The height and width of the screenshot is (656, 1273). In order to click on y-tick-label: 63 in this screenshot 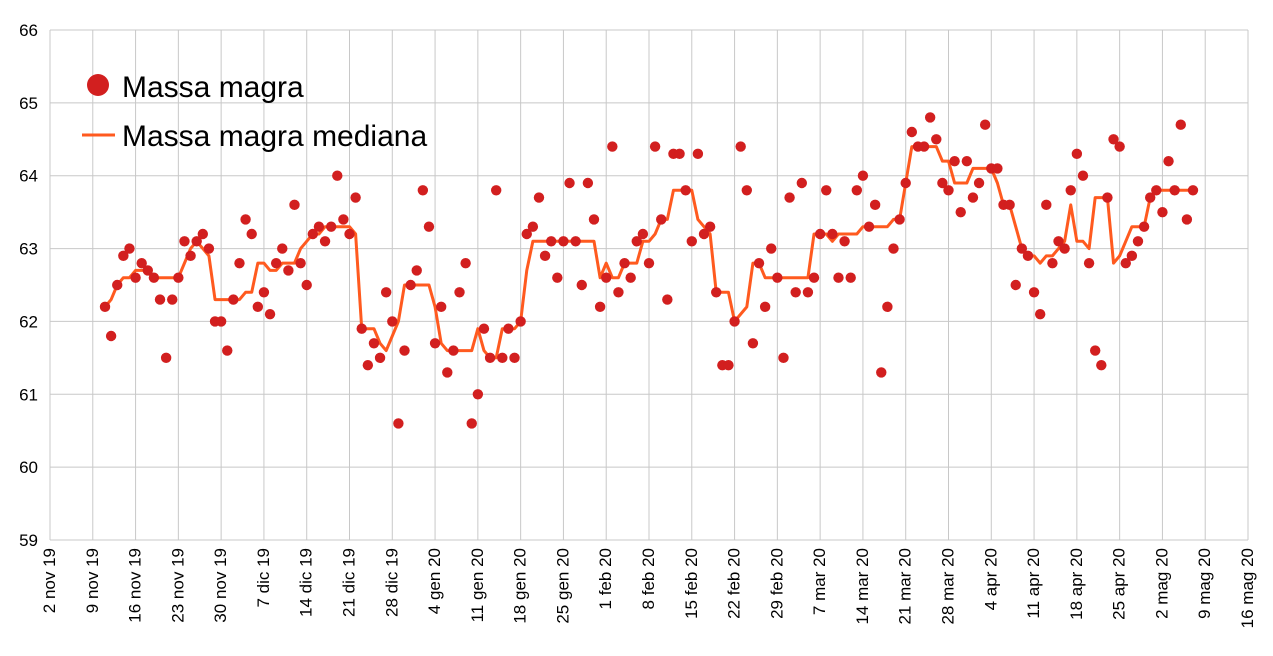, I will do `click(28, 249)`.